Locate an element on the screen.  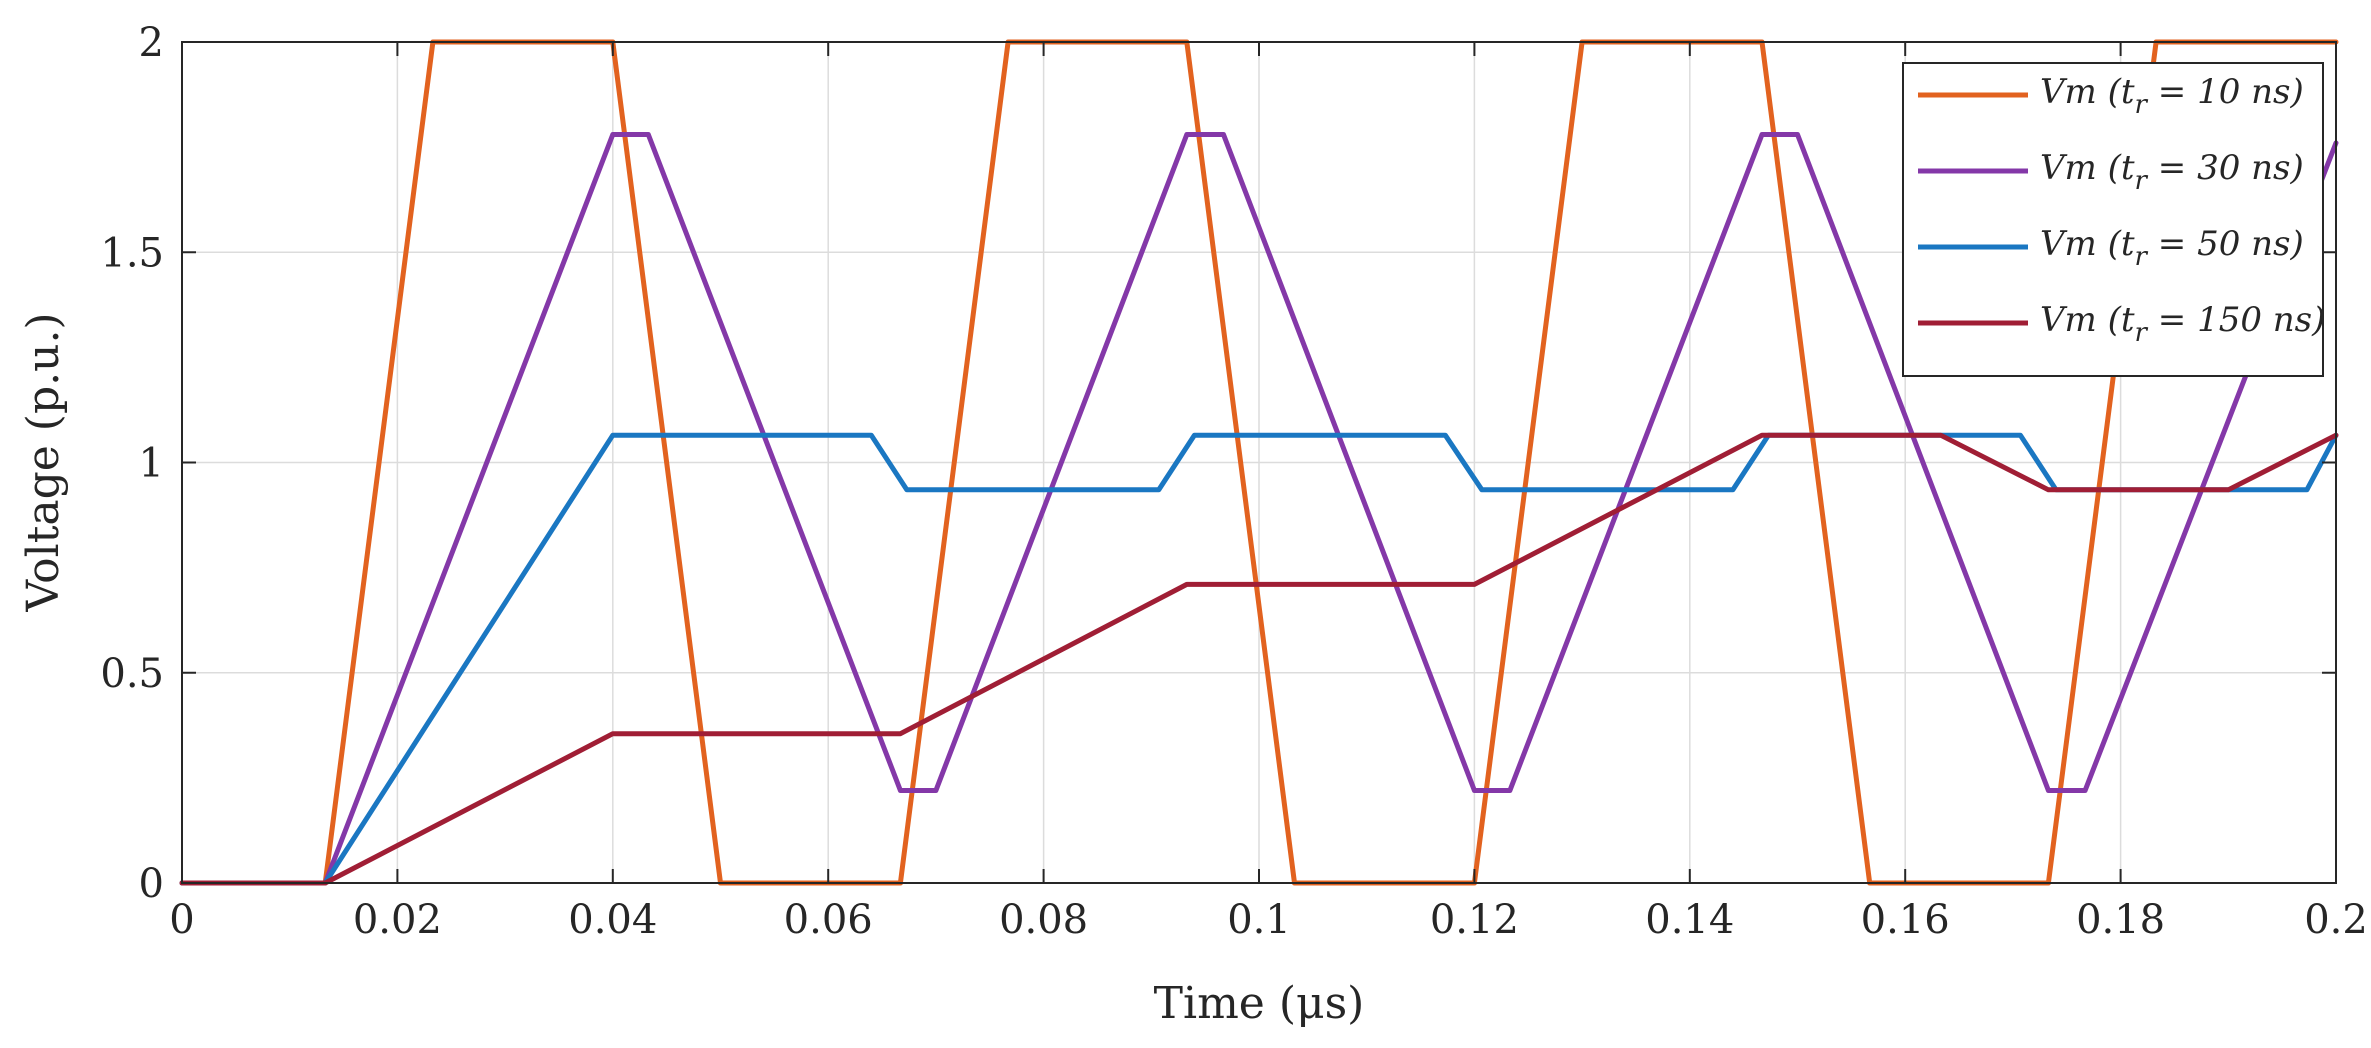
x-tick-label: 0.12 is located at coordinates (1474, 920).